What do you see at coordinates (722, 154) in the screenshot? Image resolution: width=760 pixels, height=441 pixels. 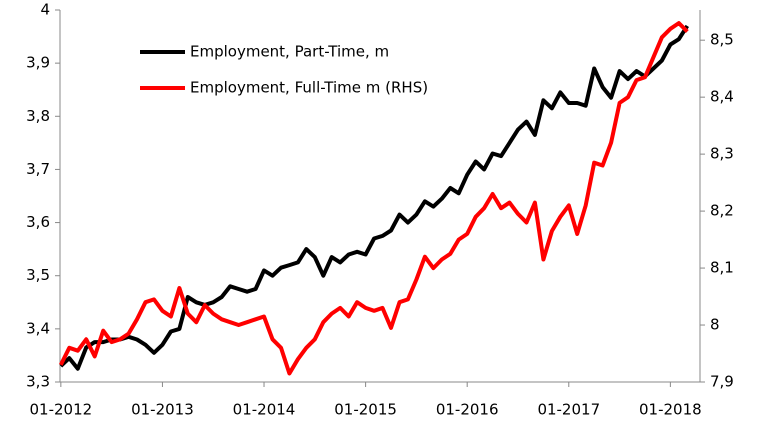 I see `y2-tick-label: 8,3` at bounding box center [722, 154].